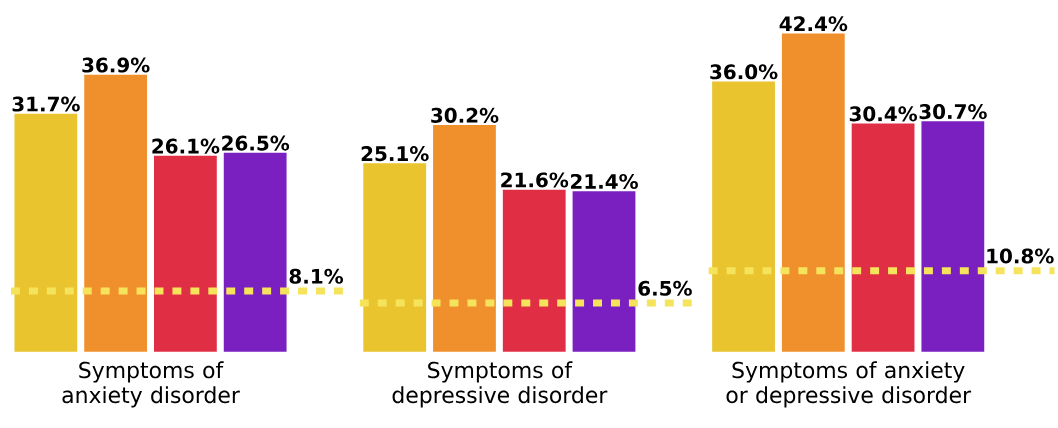  I want to click on data-label: 42.4%, so click(813, 24).